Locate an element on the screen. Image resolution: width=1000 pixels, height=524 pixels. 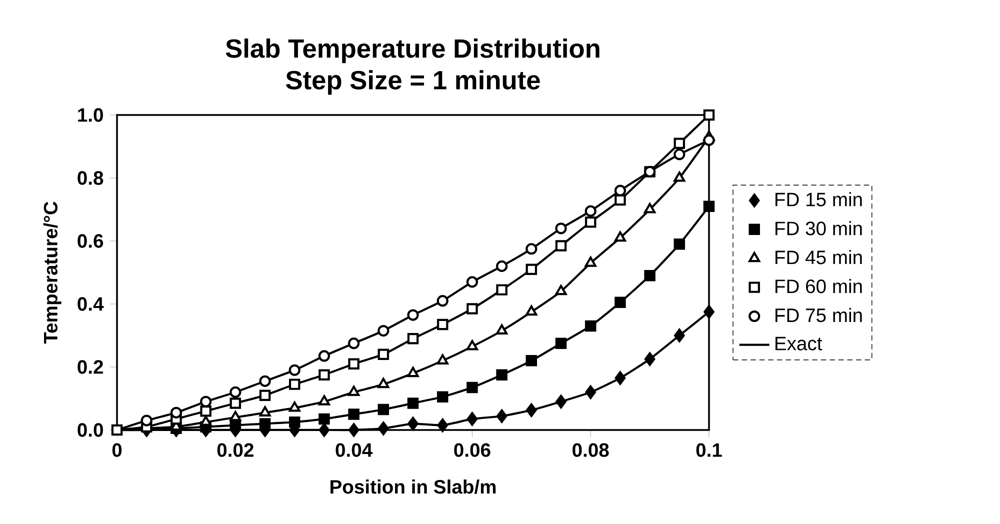
y-axis-title: Temperature/°C is located at coordinates (52, 273).